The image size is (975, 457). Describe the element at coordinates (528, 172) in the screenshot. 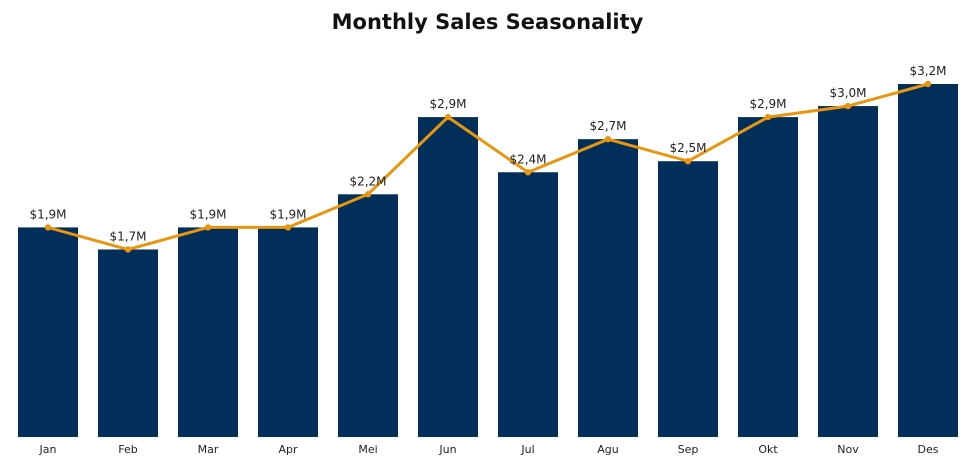

I see `line-point-jul` at that location.